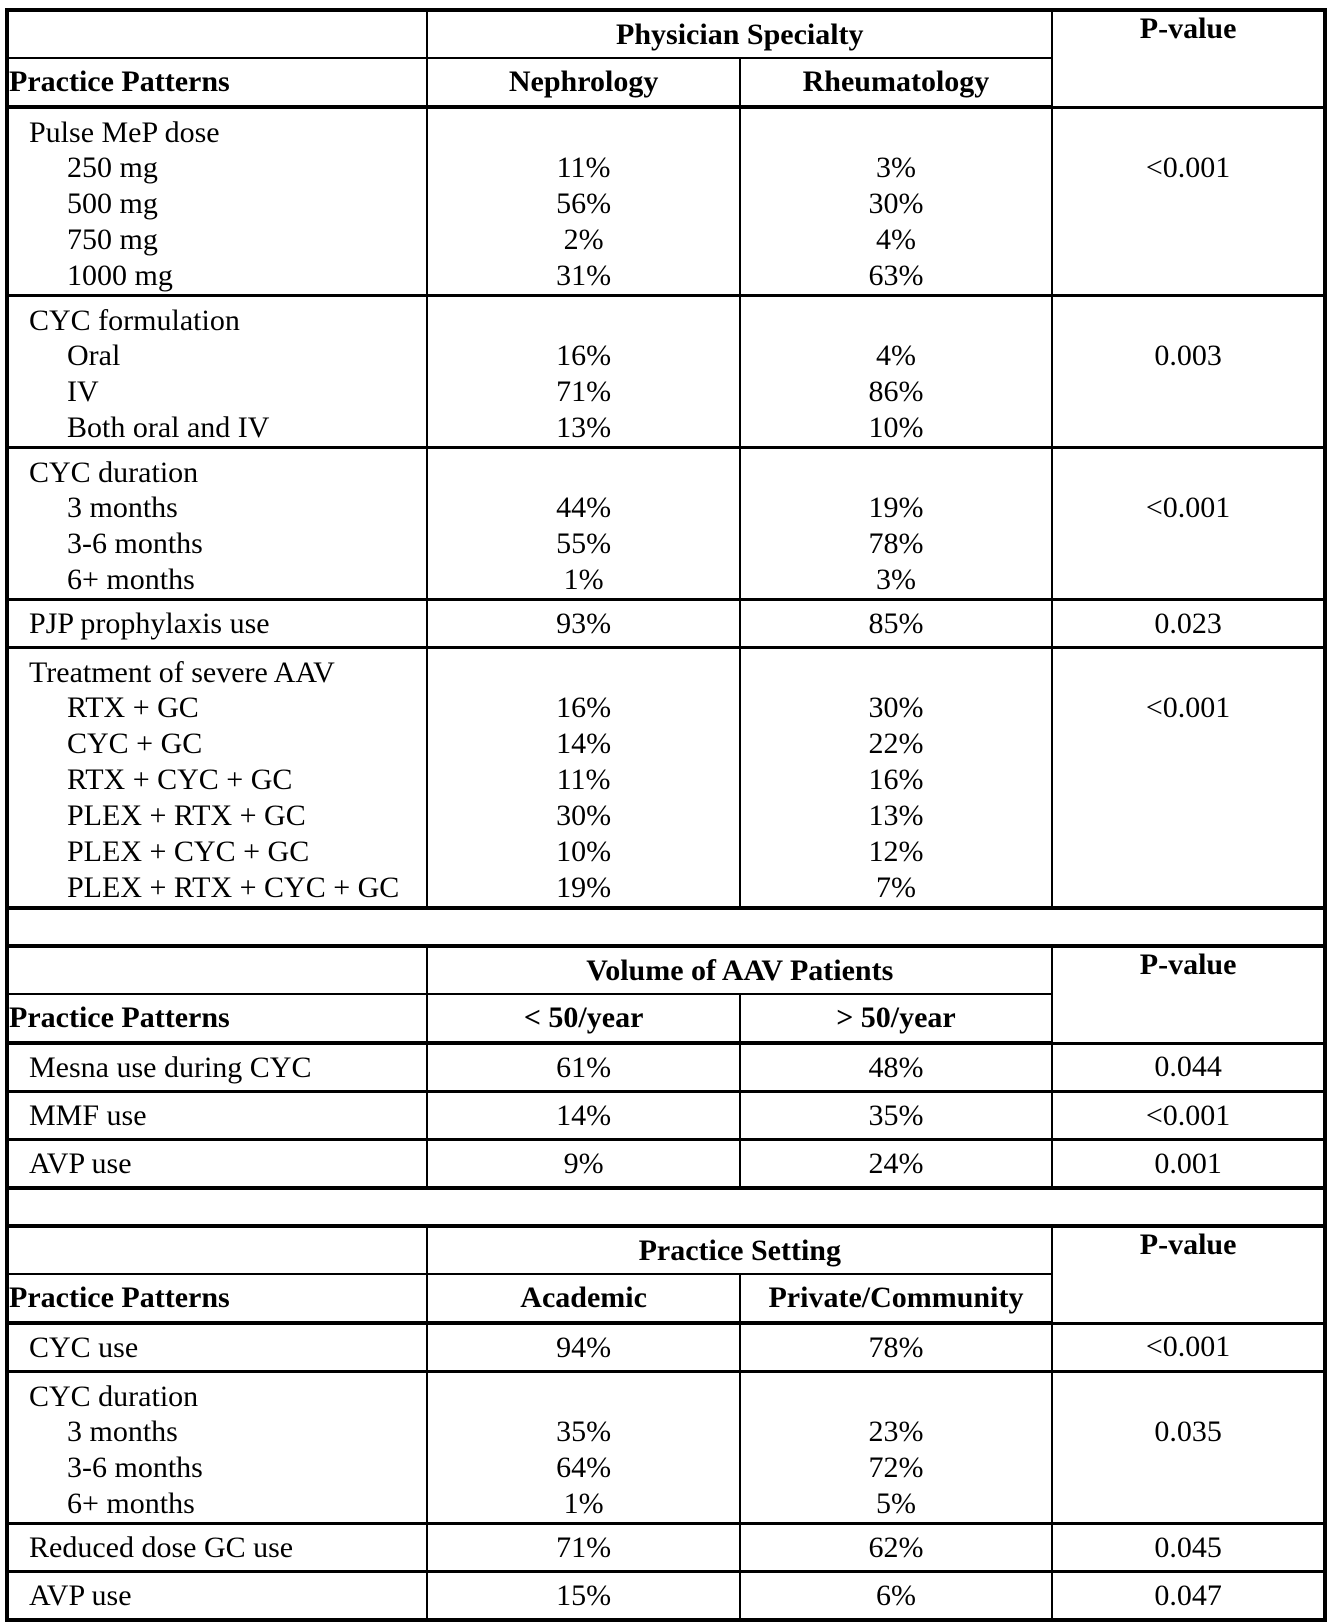 Image resolution: width=1332 pixels, height=1622 pixels. I want to click on pvalue-line: 0.003, so click(1188, 355).